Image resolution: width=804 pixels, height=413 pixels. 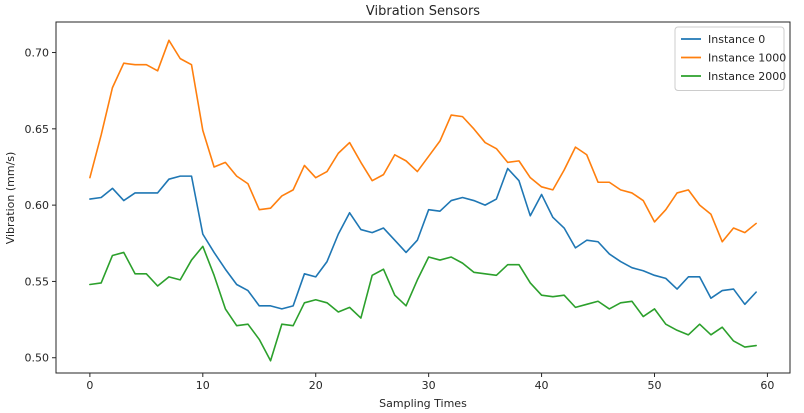 I want to click on x-axis-label: Sampling Times, so click(x=423, y=403).